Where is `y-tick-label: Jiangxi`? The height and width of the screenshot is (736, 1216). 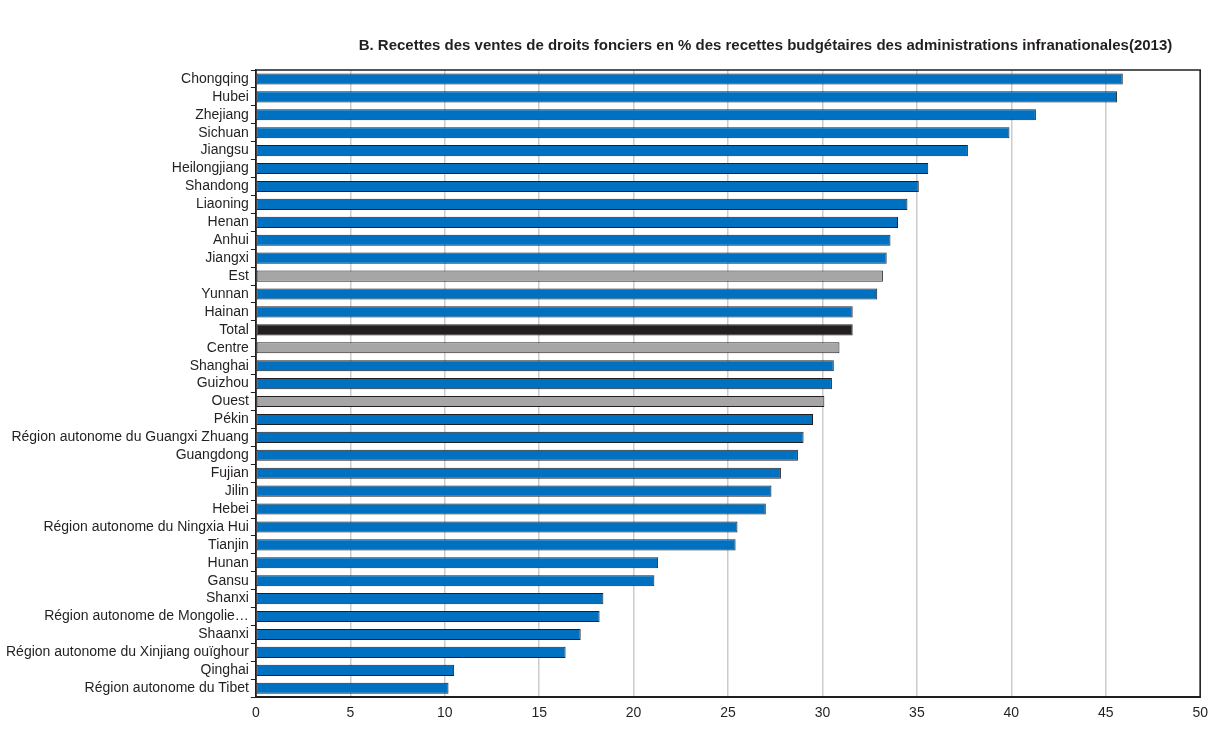 y-tick-label: Jiangxi is located at coordinates (227, 257).